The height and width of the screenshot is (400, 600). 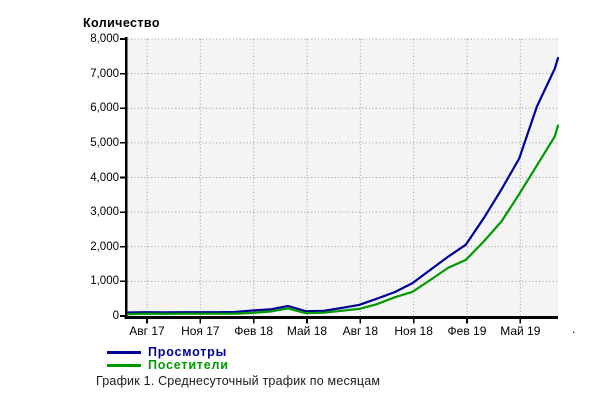 I want to click on legend-item: Просмотры, so click(x=168, y=352).